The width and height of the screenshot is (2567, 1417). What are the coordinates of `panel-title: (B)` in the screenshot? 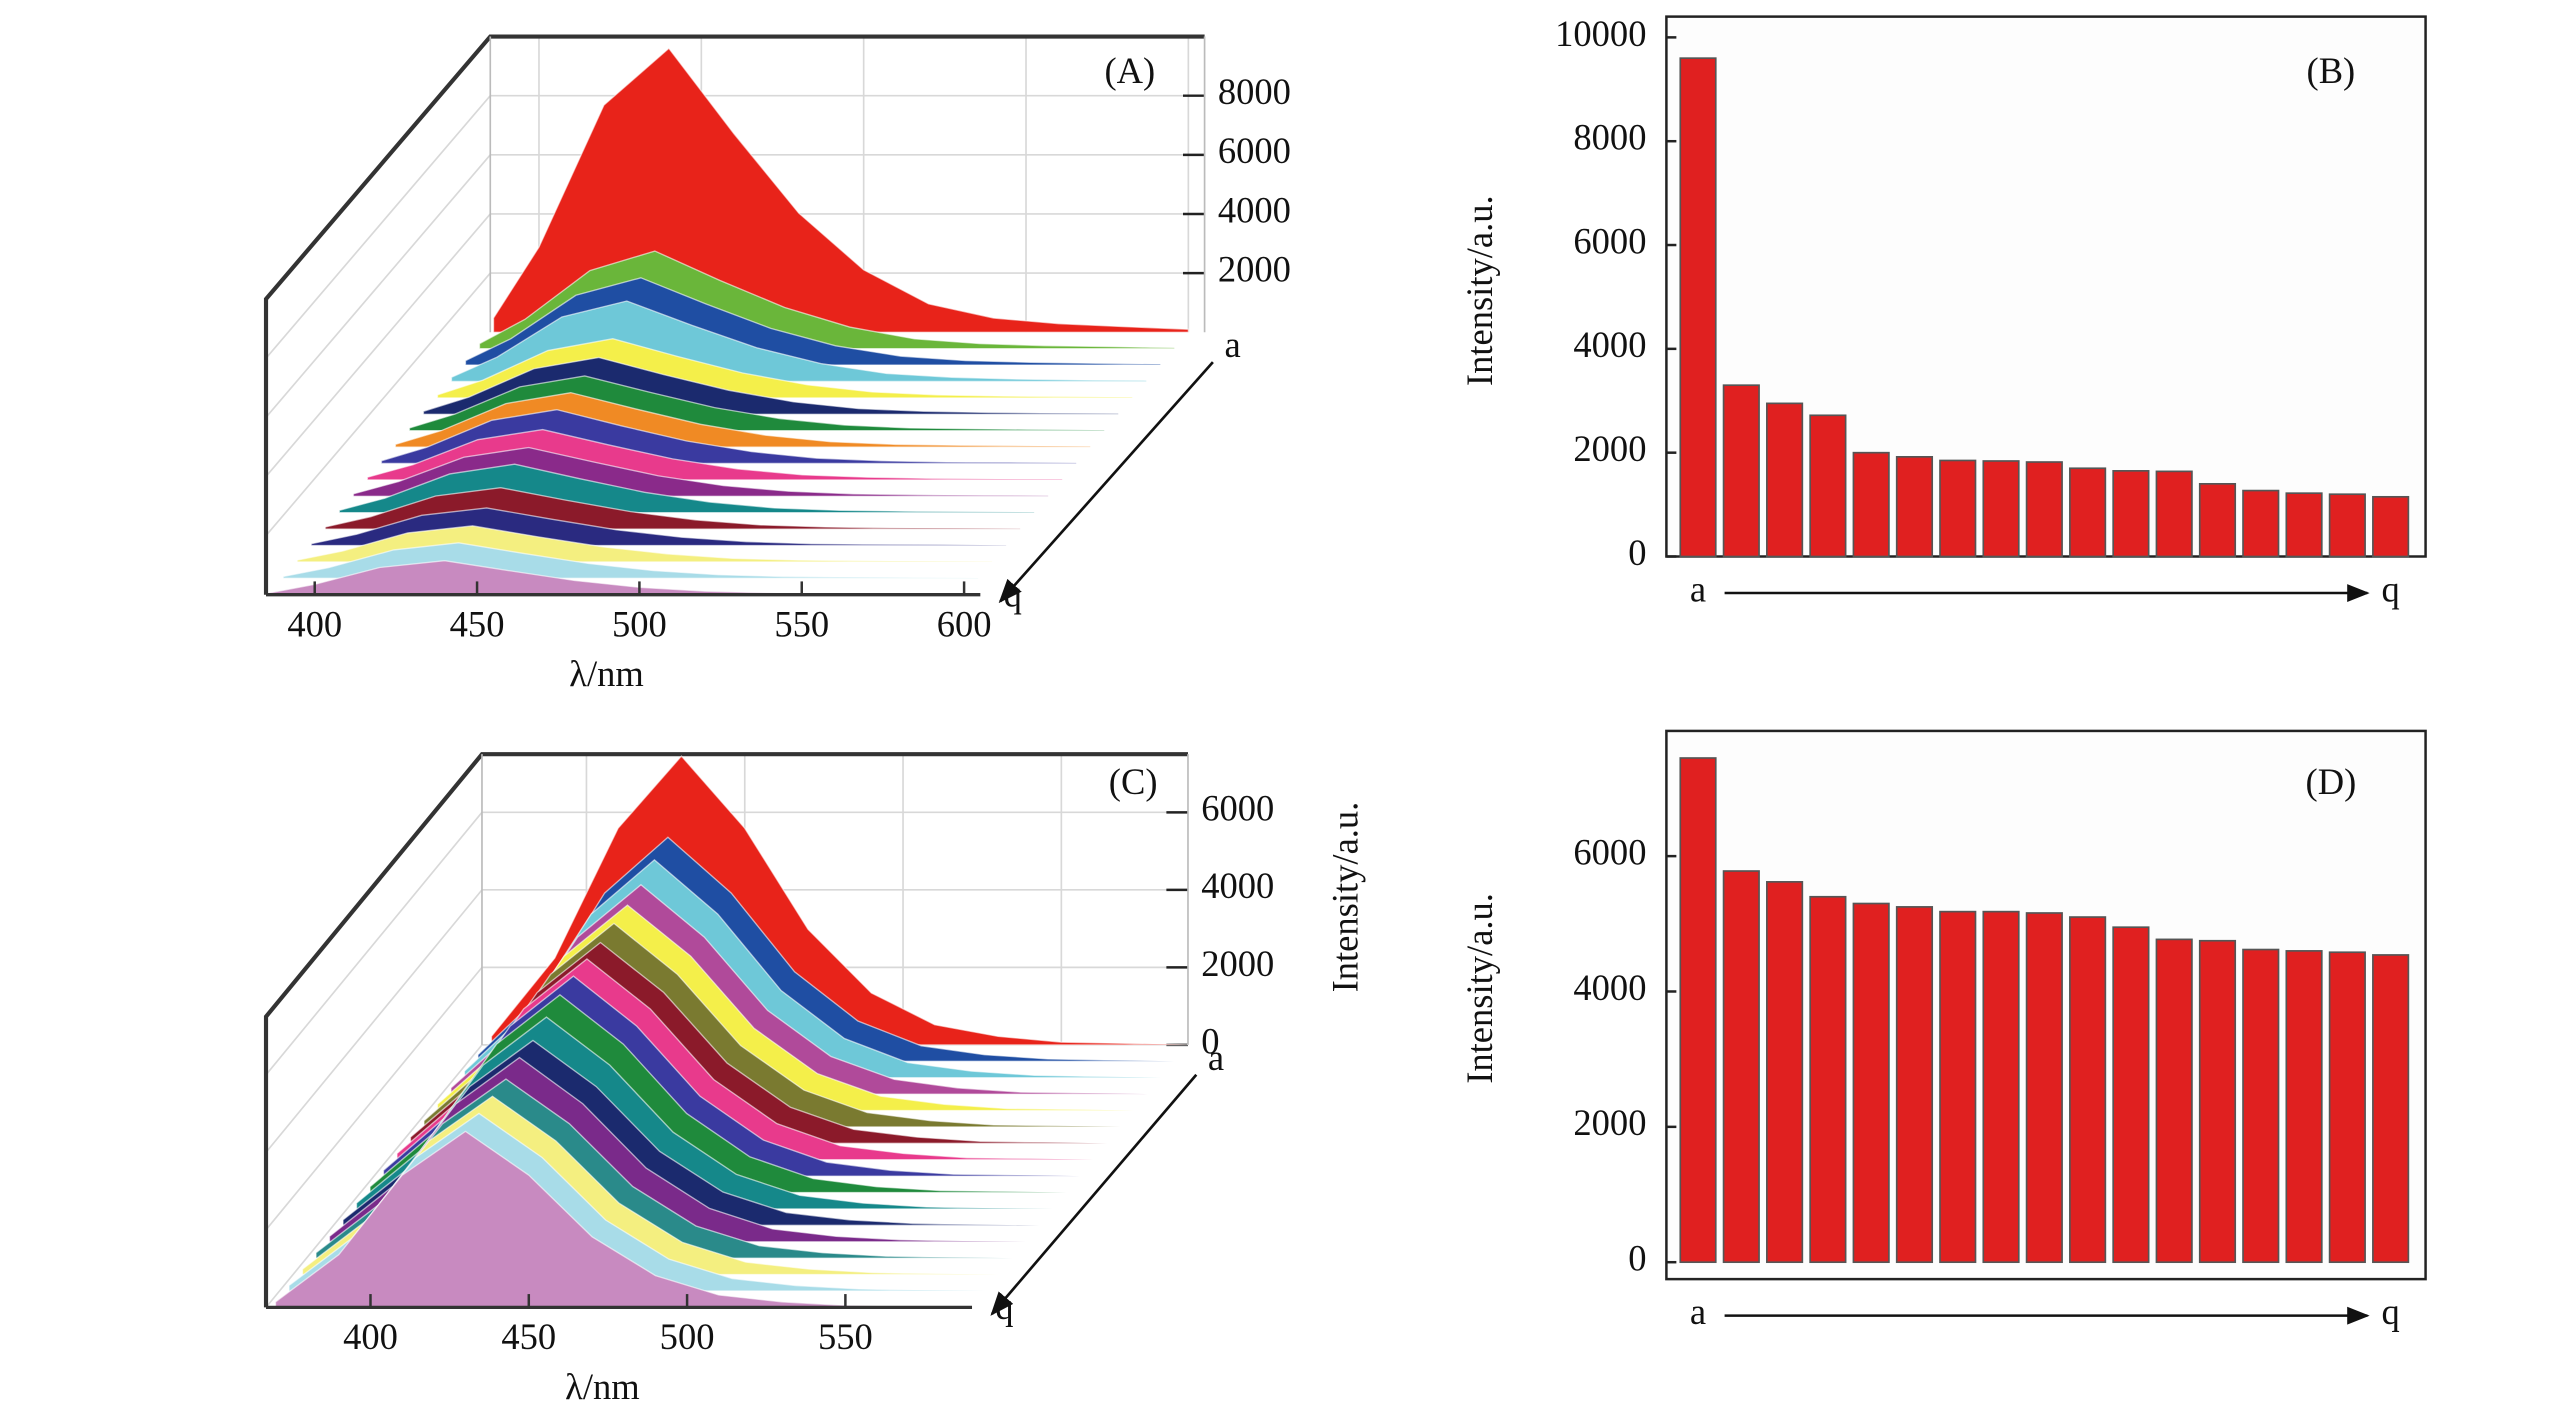 It's located at (2331, 70).